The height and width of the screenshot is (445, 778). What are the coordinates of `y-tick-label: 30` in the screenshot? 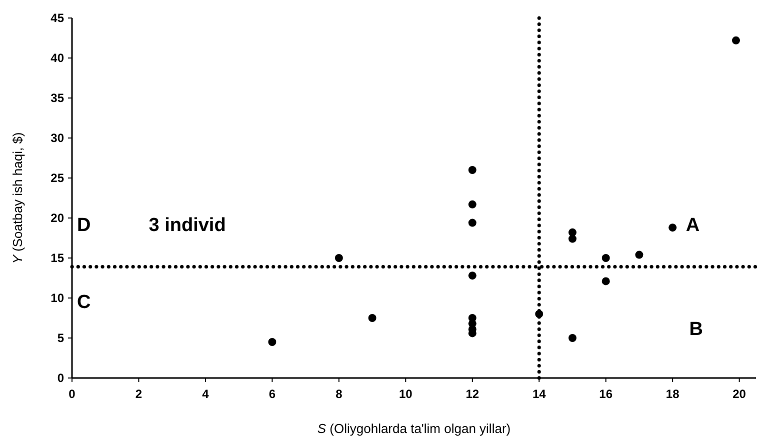 It's located at (57, 138).